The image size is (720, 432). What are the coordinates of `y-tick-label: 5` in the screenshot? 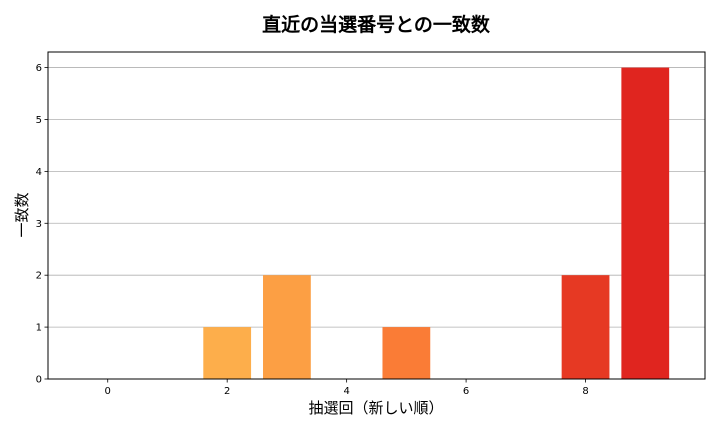 It's located at (39, 120).